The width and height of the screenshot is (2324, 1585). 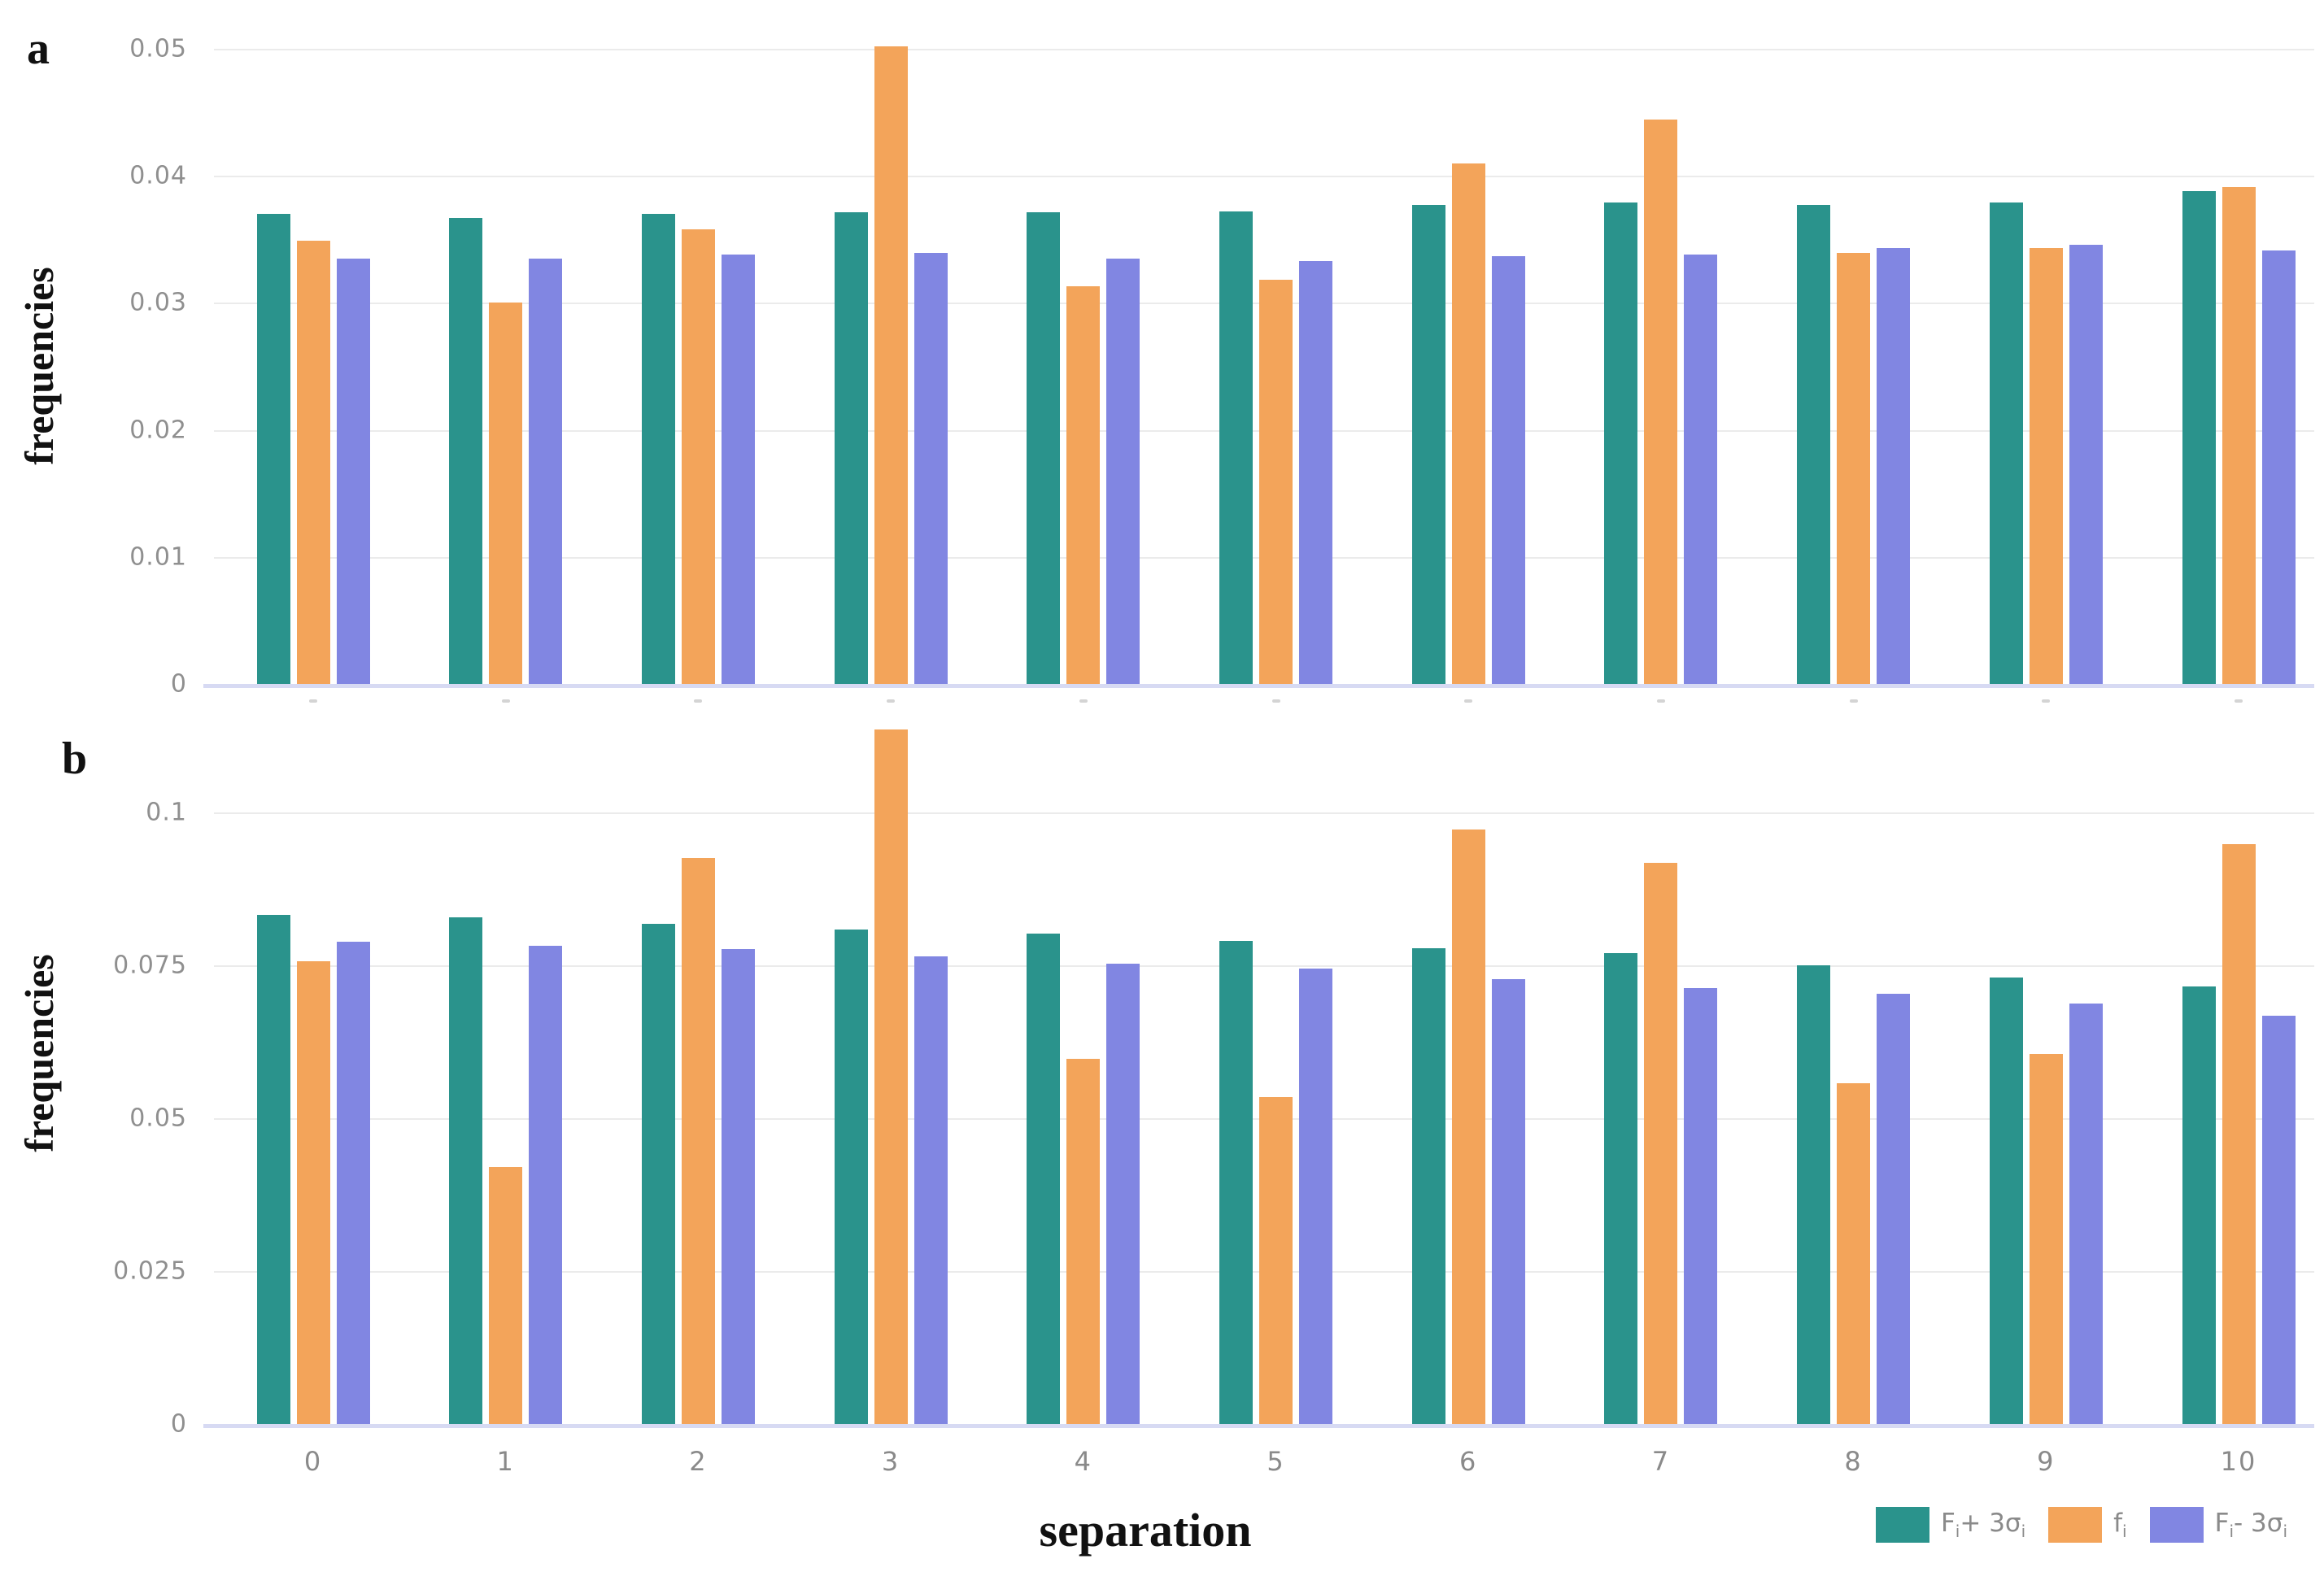 What do you see at coordinates (506, 494) in the screenshot?
I see `bar-a-1-s1` at bounding box center [506, 494].